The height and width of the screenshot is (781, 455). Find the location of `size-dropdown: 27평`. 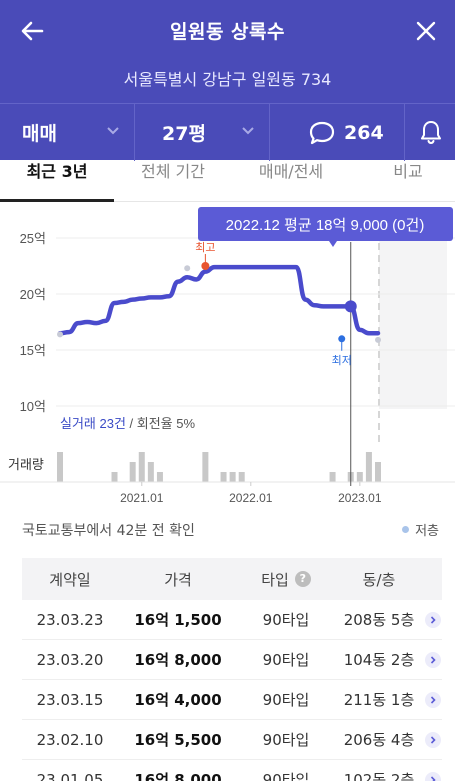

size-dropdown: 27평 is located at coordinates (202, 132).